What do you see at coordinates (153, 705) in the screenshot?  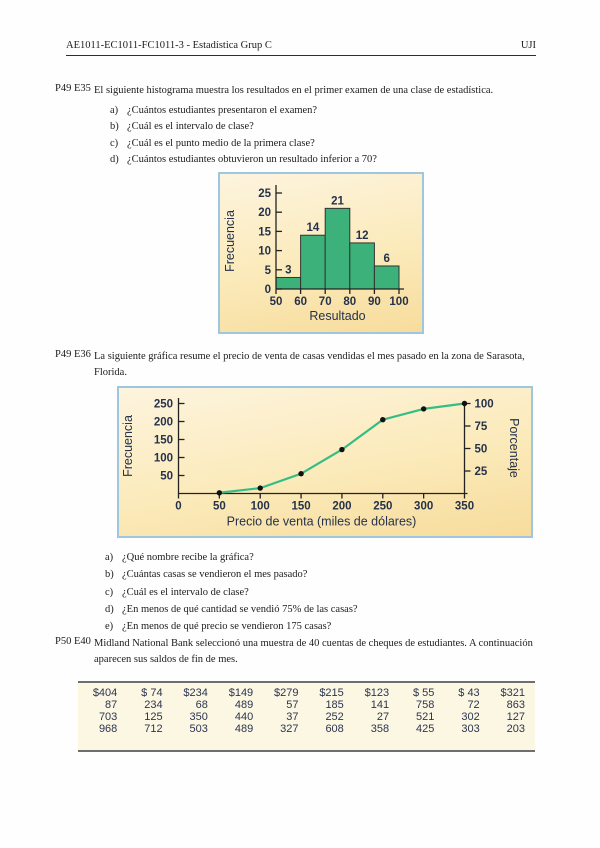 I see `balance-cell: 234` at bounding box center [153, 705].